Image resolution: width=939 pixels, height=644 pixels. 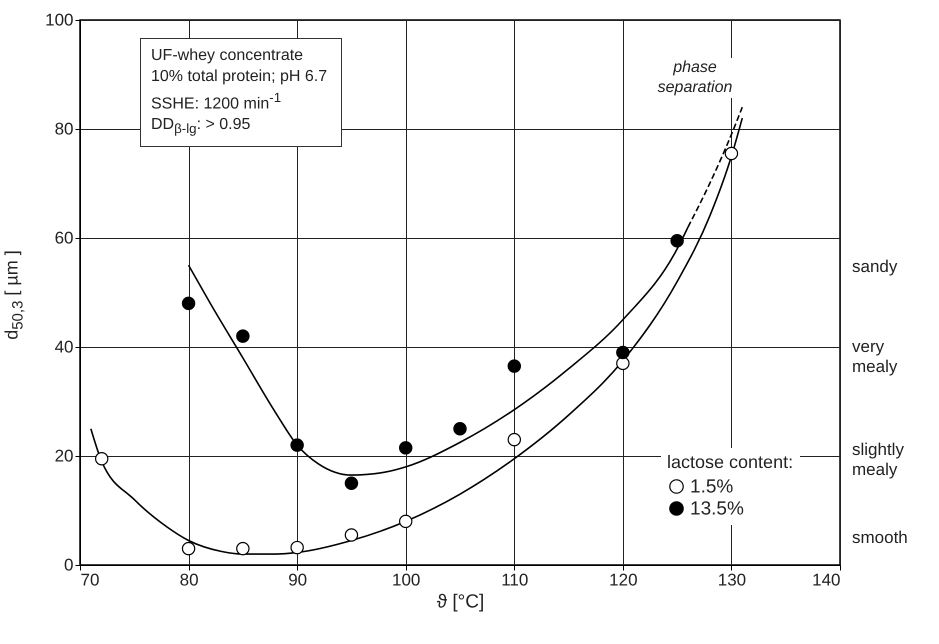 What do you see at coordinates (712, 487) in the screenshot?
I see `legend-label: 1.5%` at bounding box center [712, 487].